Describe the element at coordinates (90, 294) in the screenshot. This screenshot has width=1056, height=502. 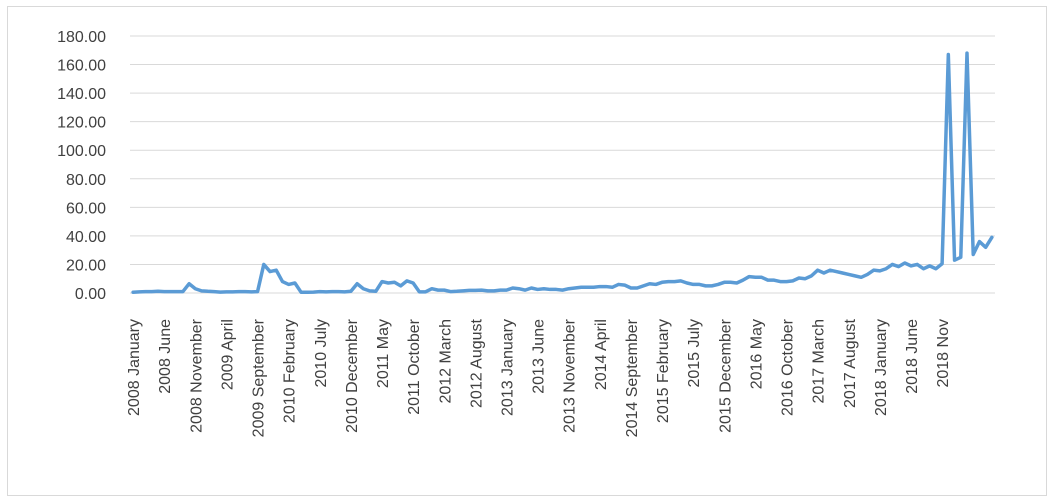
I see `y-tick-label: 0.00` at that location.